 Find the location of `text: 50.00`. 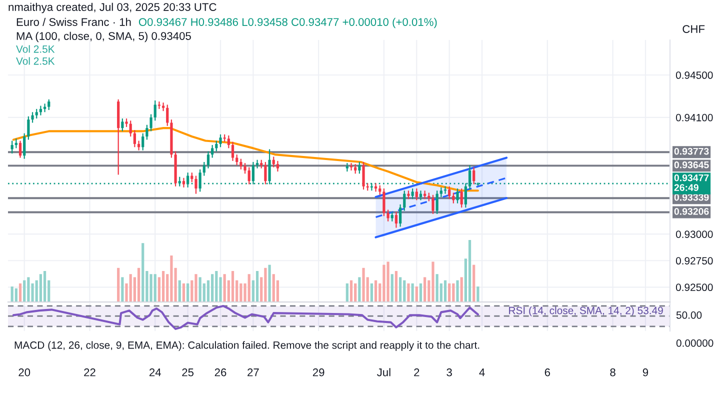

text: 50.00 is located at coordinates (689, 315).